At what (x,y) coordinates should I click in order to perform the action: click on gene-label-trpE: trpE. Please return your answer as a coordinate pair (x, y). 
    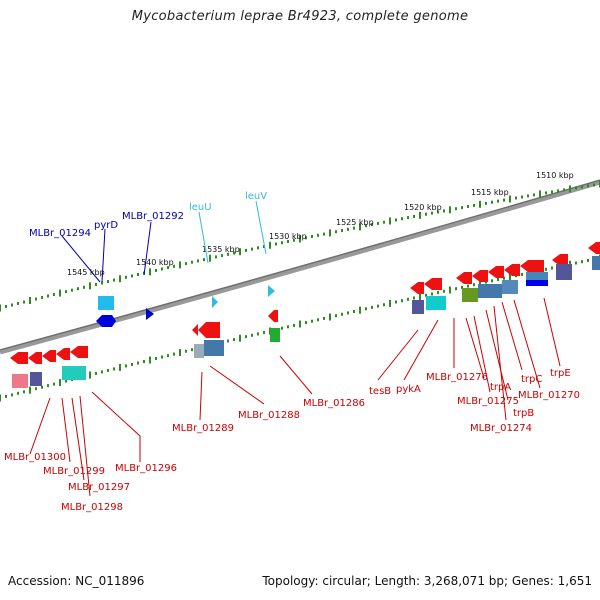
    Looking at the image, I should click on (560, 373).